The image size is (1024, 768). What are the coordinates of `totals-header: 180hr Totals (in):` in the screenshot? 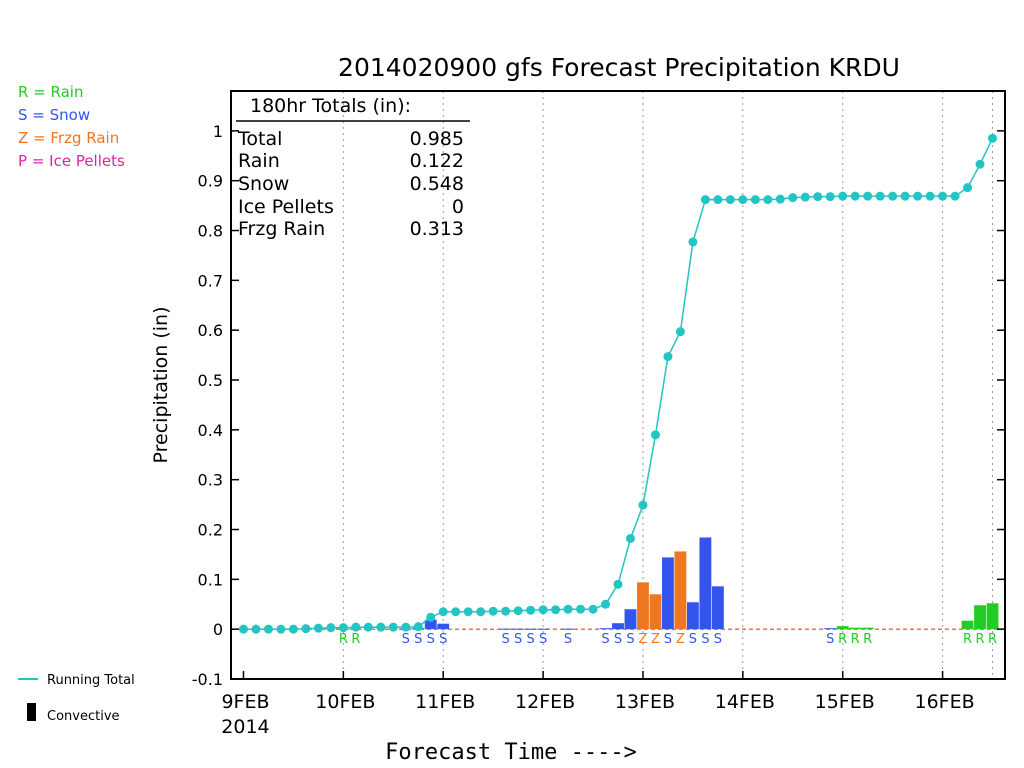 It's located at (330, 106).